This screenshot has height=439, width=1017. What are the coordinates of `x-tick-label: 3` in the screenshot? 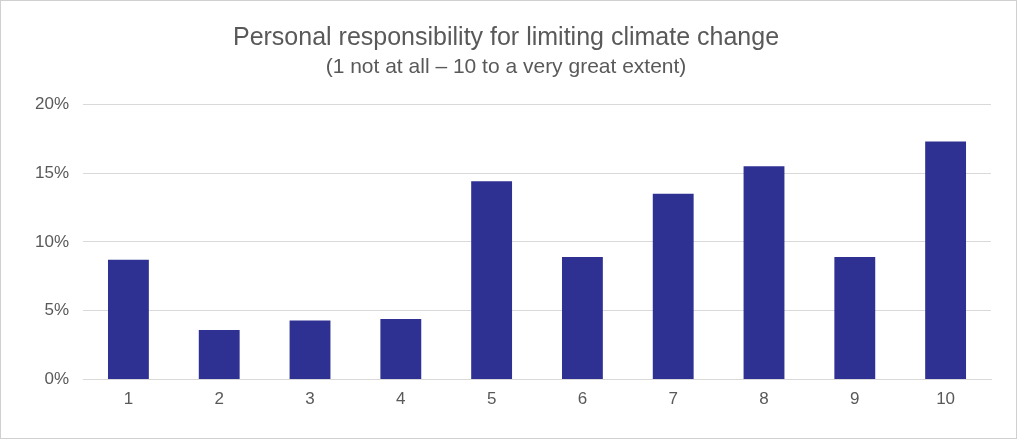 It's located at (310, 399).